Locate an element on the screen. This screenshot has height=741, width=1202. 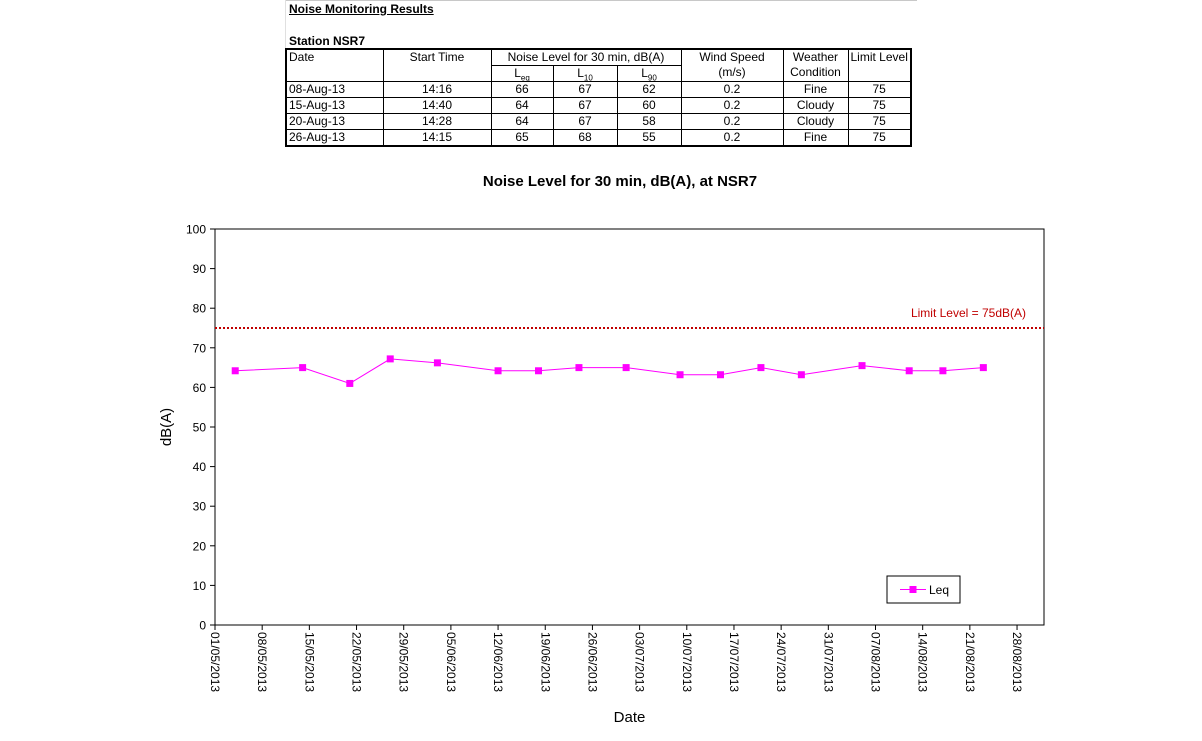
x-tick-label: 28/08/2013 is located at coordinates (1017, 662).